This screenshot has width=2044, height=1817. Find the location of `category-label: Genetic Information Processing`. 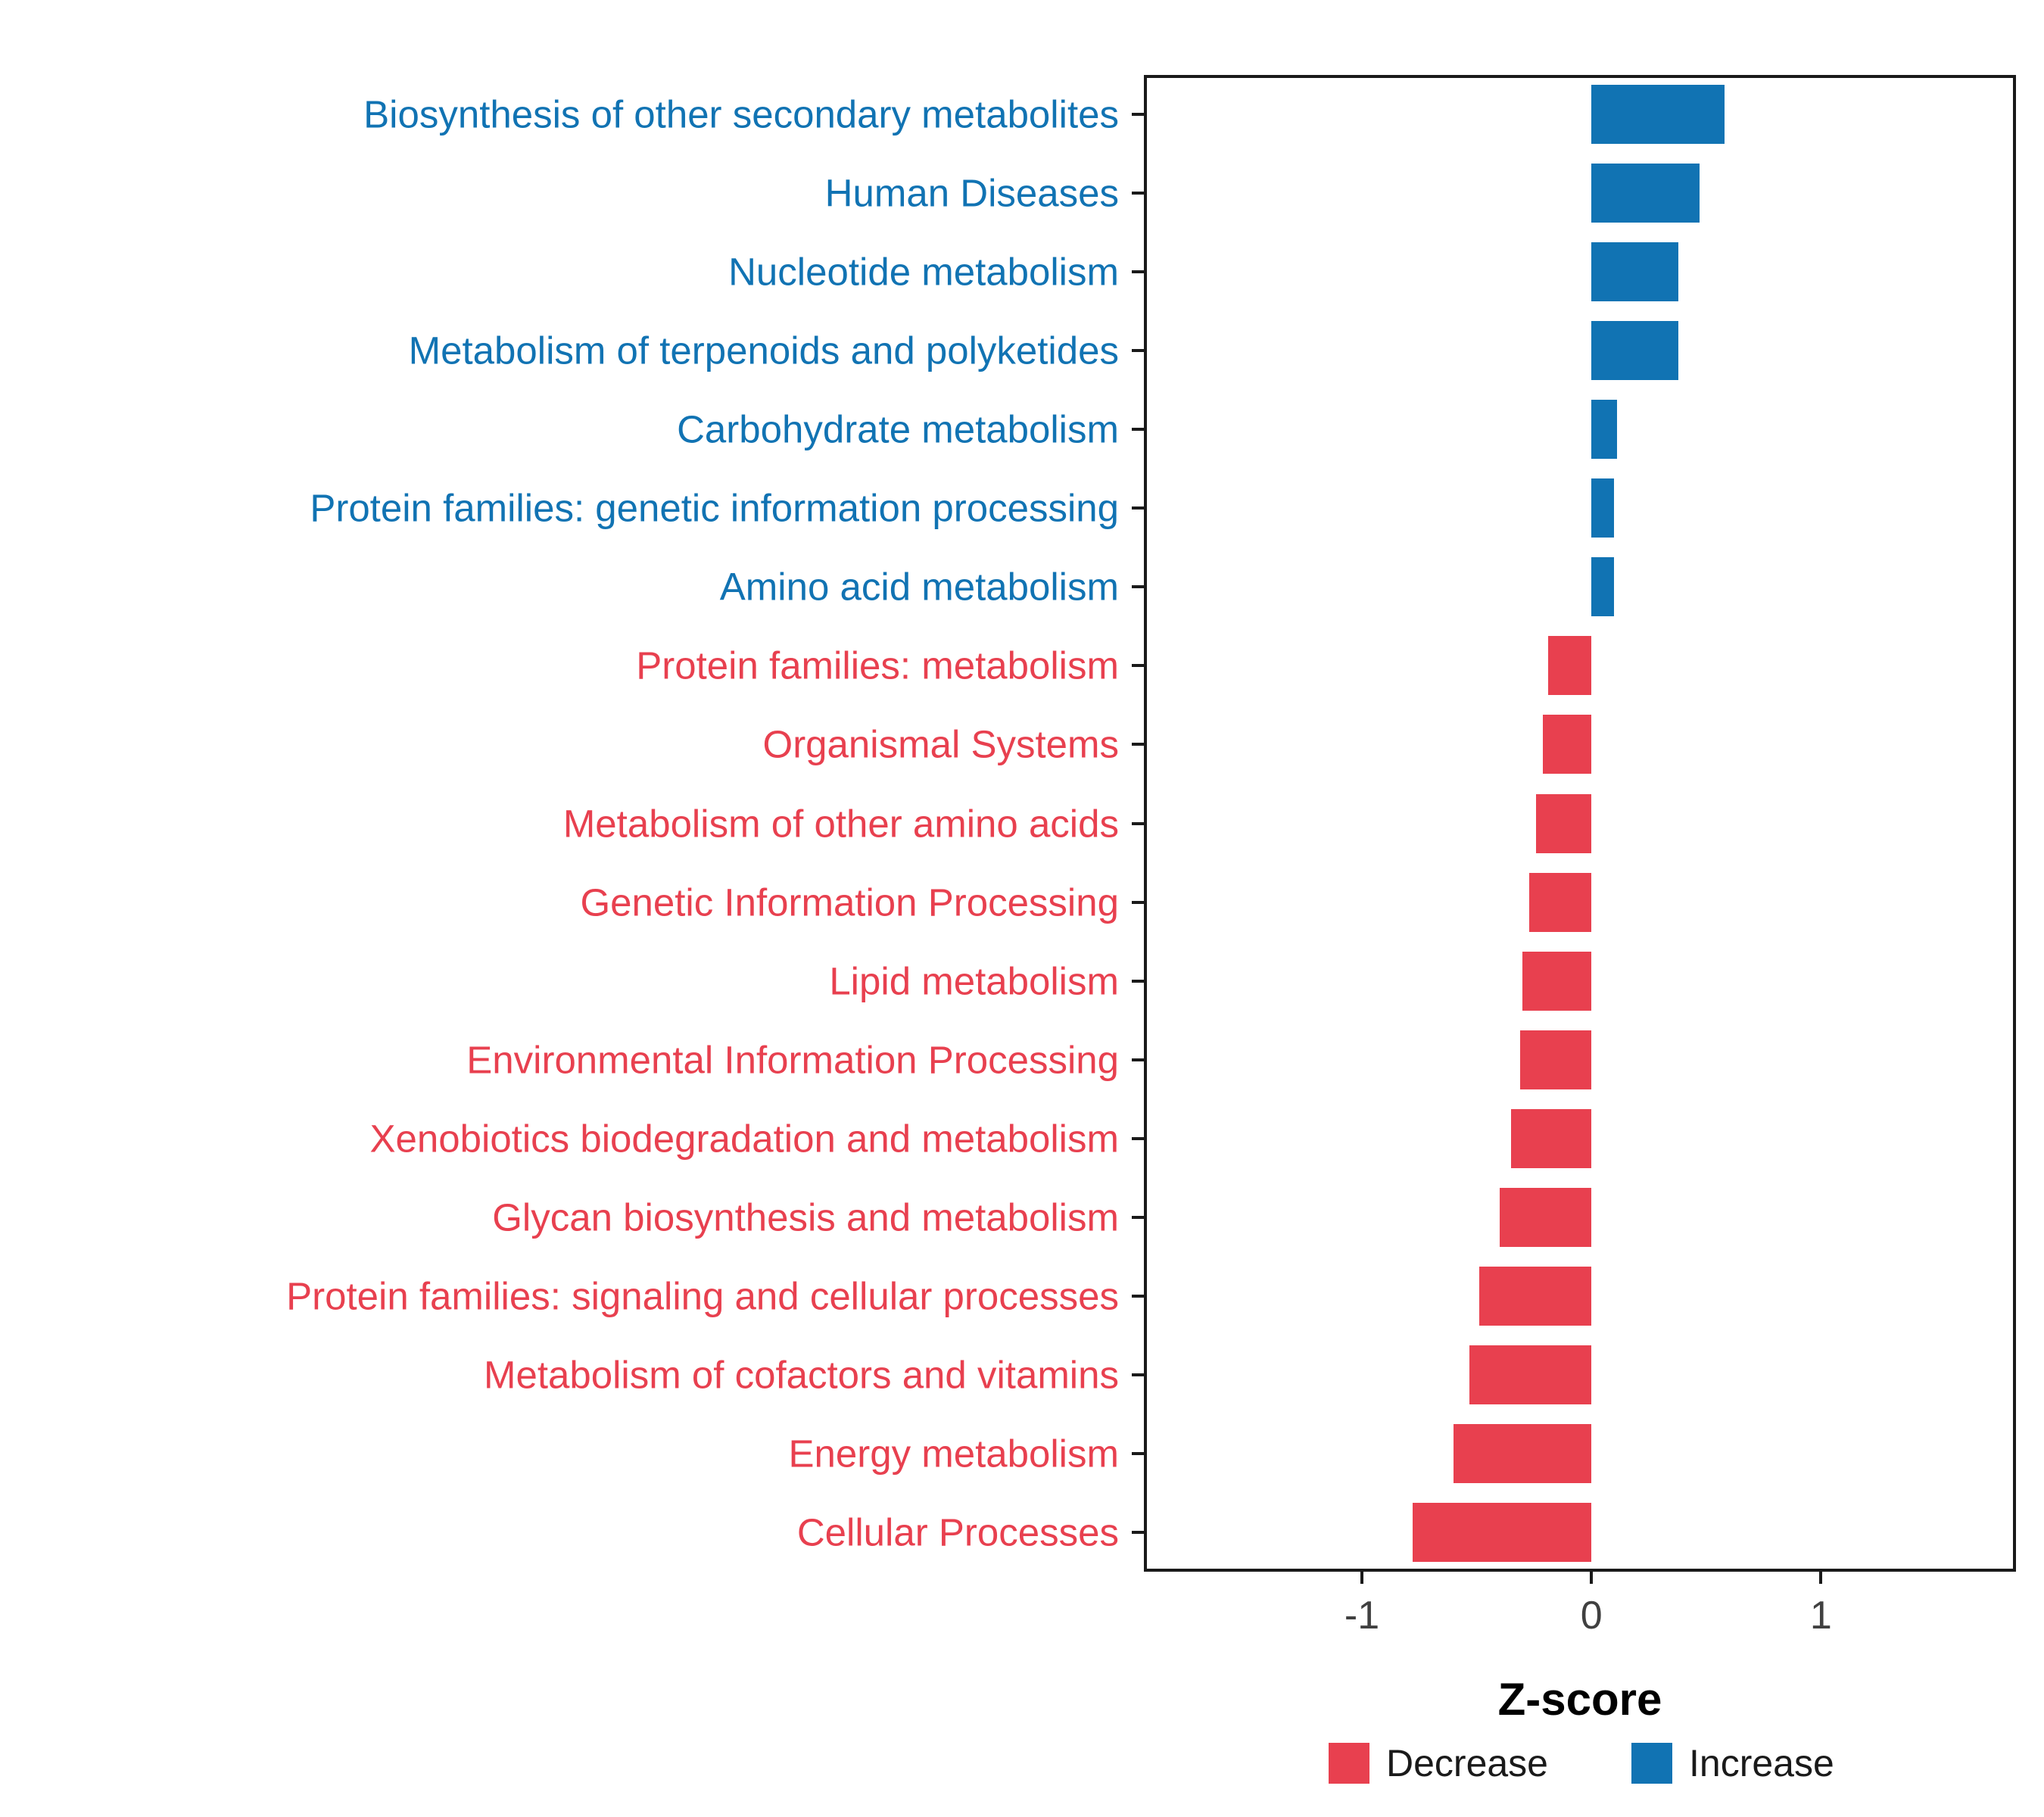

category-label: Genetic Information Processing is located at coordinates (850, 902).